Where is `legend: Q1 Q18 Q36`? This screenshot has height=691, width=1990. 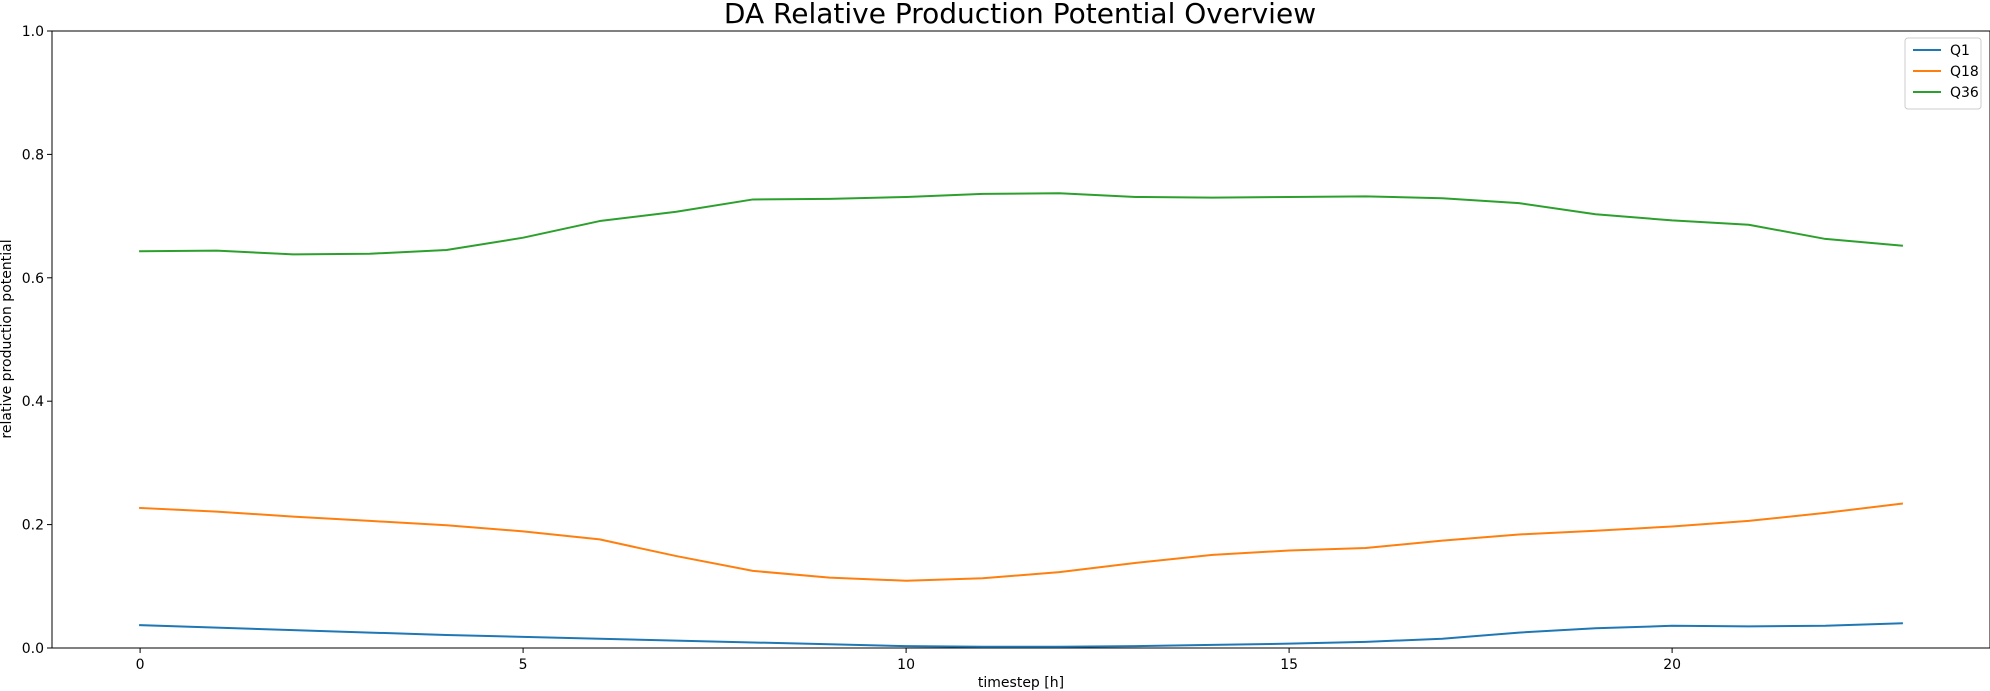
legend: Q1 Q18 Q36 is located at coordinates (1943, 73).